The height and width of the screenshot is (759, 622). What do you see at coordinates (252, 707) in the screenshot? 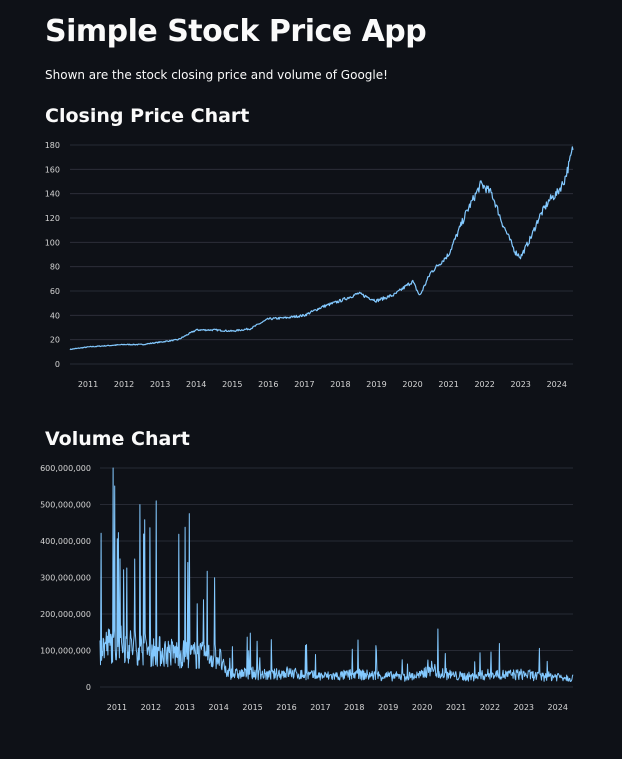
I see `volume-x-tick-label: 2015` at bounding box center [252, 707].